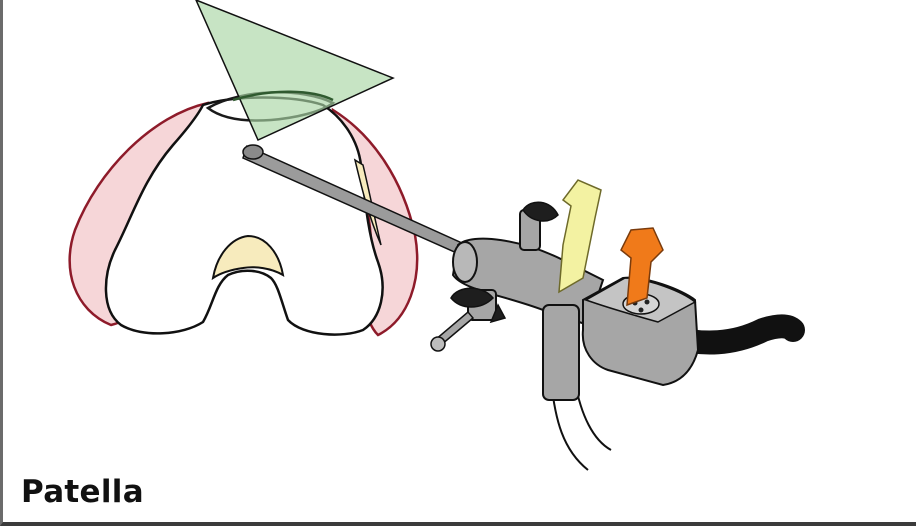  What do you see at coordinates (253, 152) in the screenshot?
I see `scope-tip` at bounding box center [253, 152].